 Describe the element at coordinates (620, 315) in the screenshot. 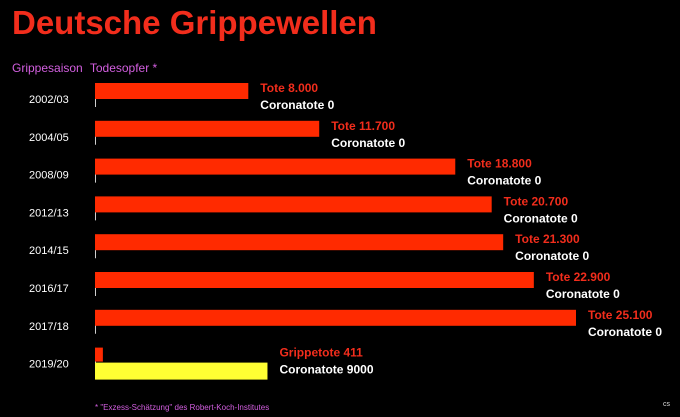

I see `data-label-deaths: Tote 25.100` at that location.